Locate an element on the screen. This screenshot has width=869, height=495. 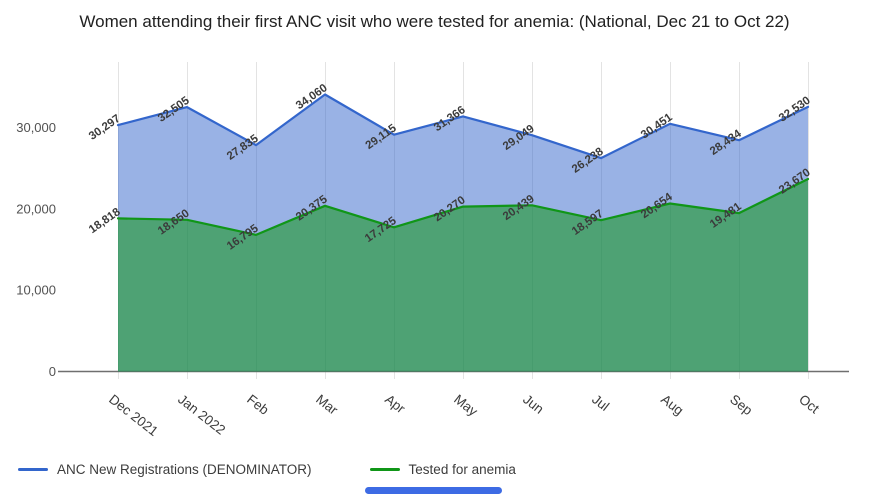
y-axis-tick-label: 20,000 is located at coordinates (36, 208).